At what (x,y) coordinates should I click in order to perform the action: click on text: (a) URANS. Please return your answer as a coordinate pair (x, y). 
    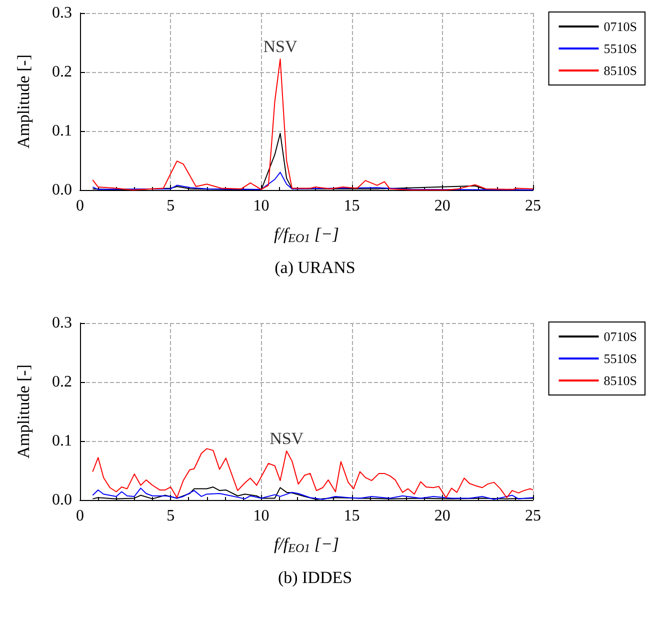
    Looking at the image, I should click on (315, 267).